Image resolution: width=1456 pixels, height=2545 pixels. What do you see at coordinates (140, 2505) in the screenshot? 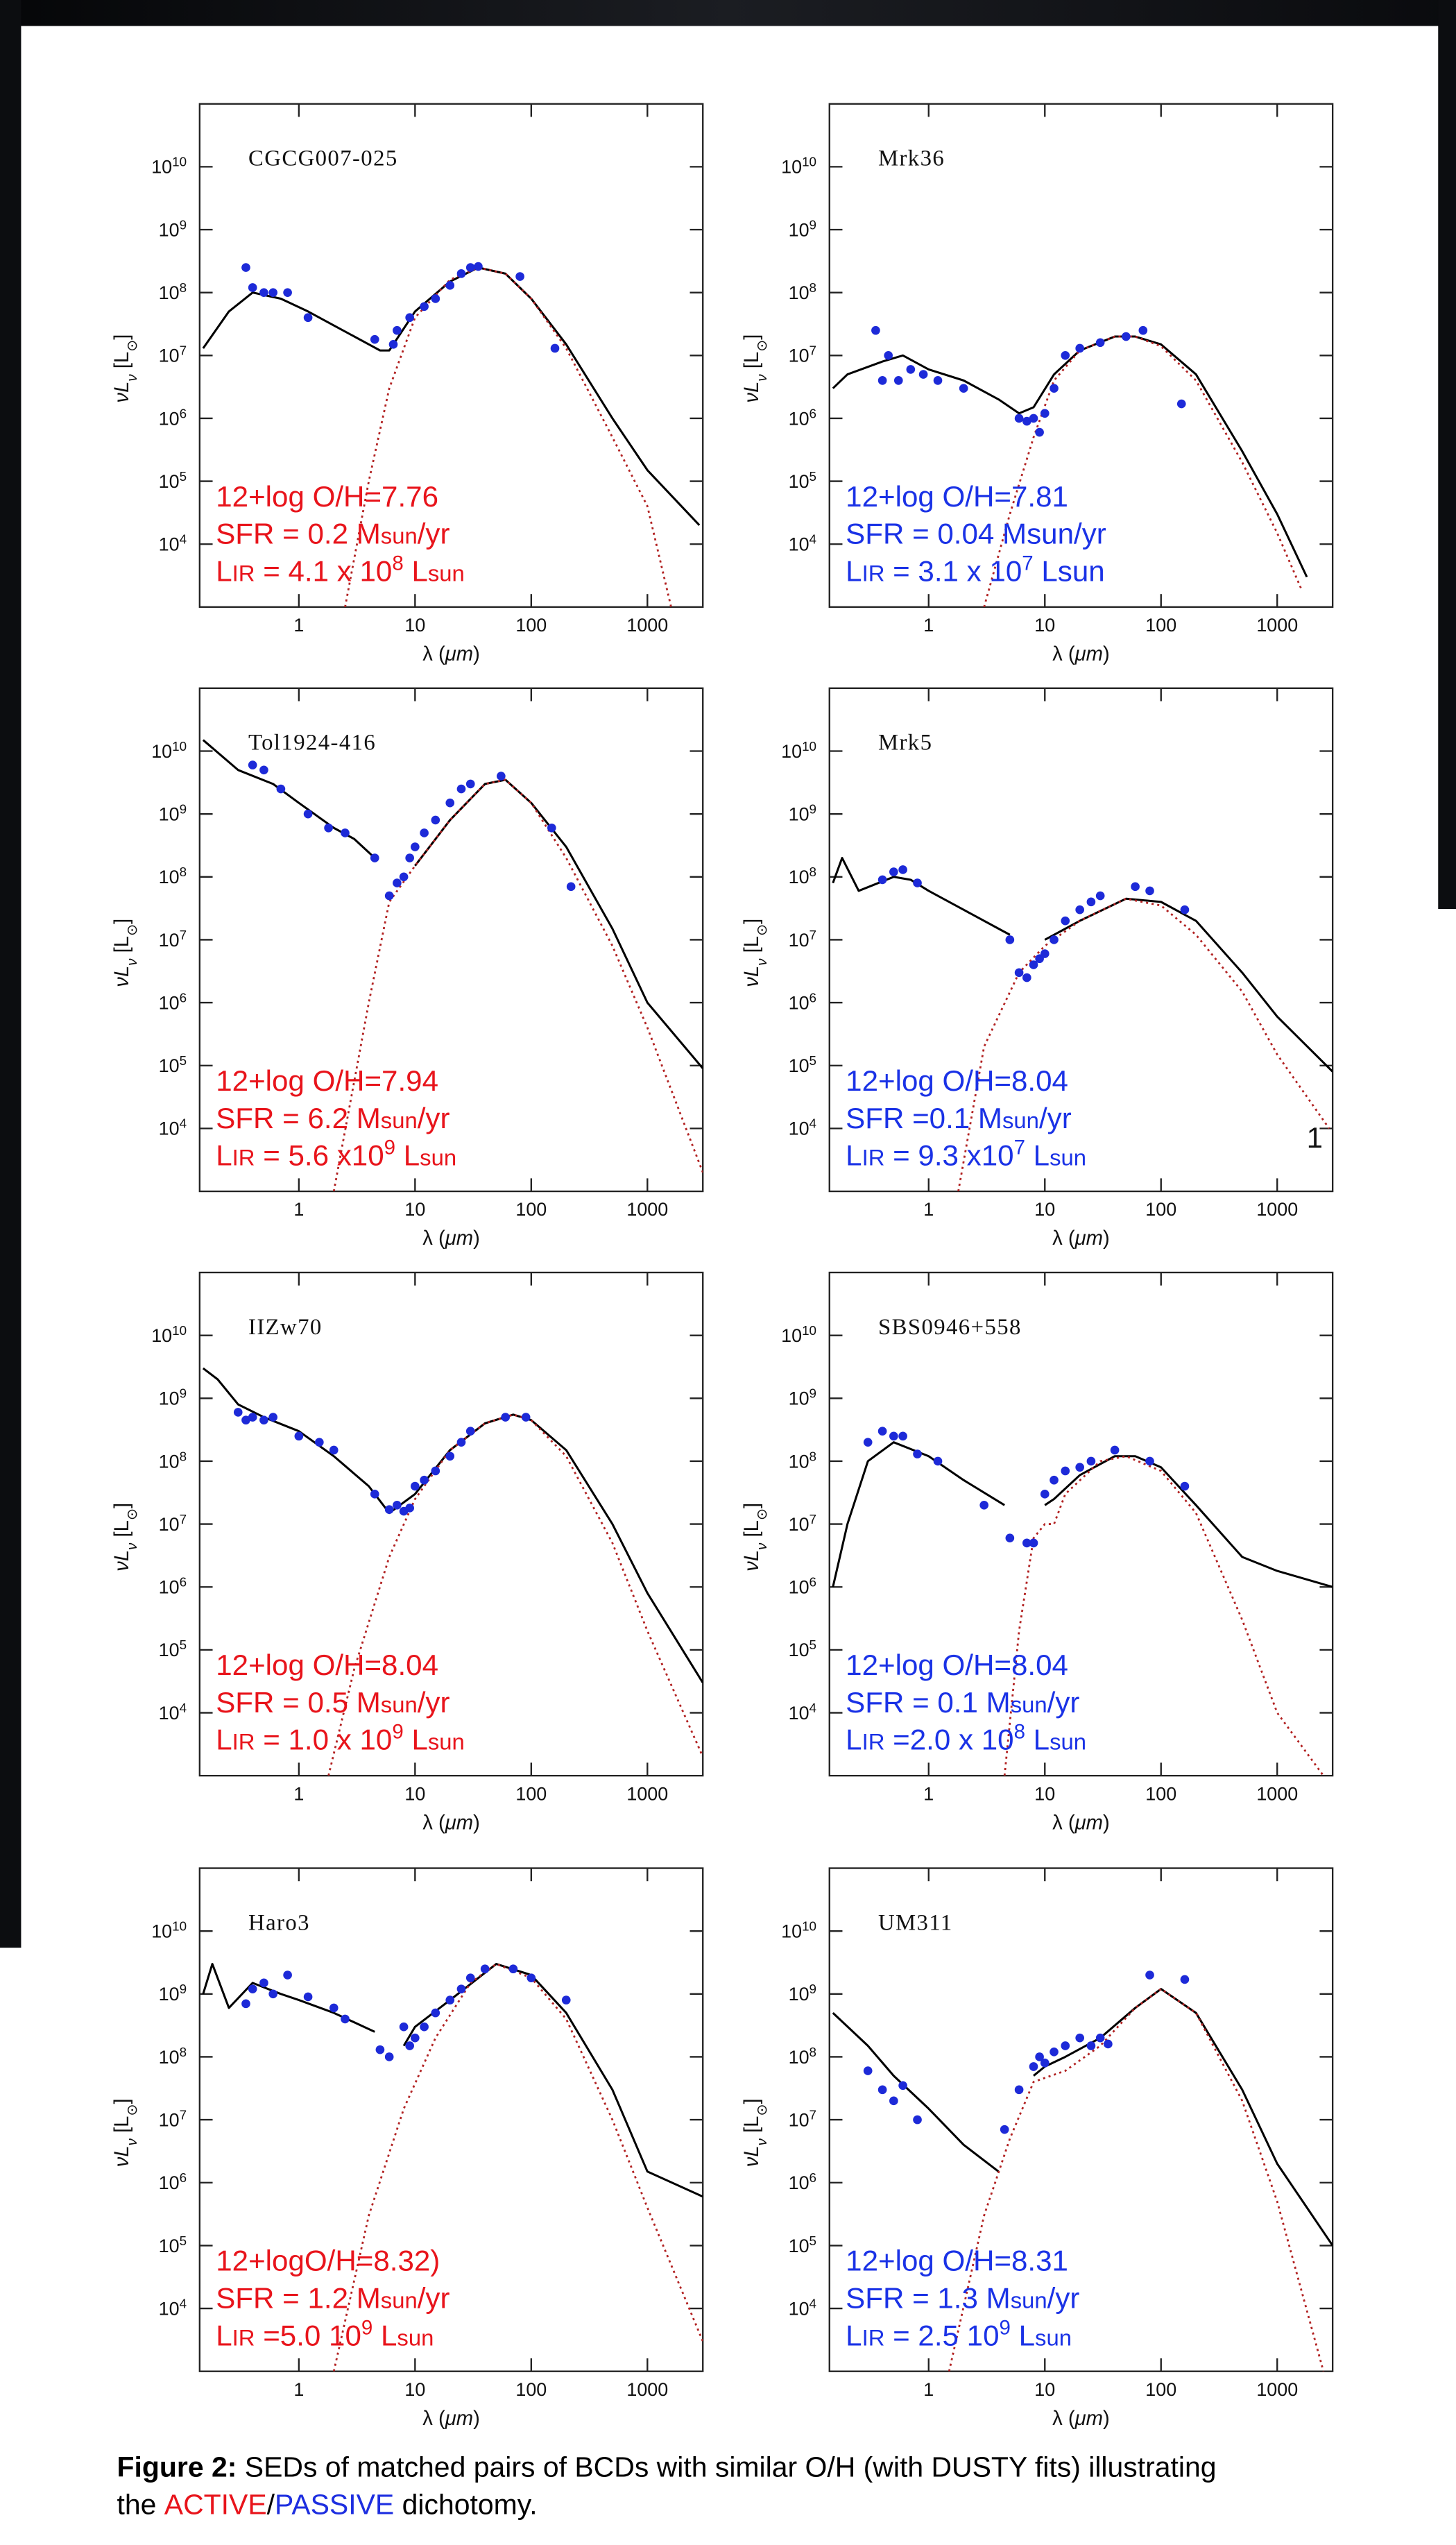
I see `text-segment: the` at bounding box center [140, 2505].